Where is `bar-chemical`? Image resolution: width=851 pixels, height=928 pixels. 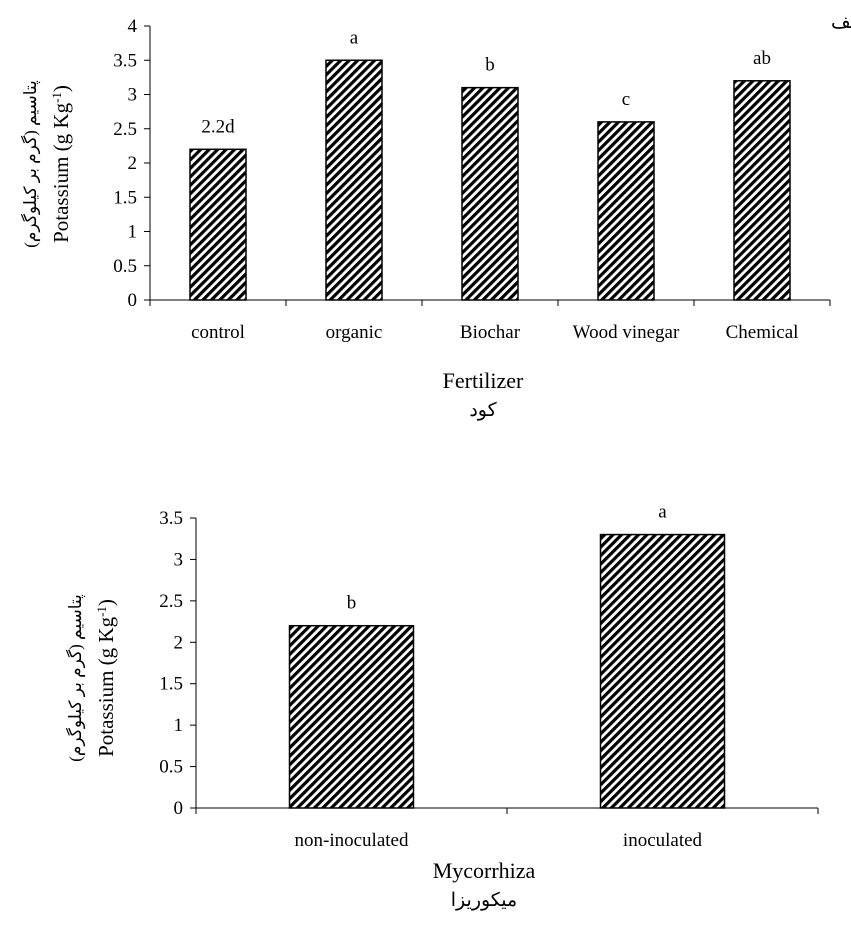
bar-chemical is located at coordinates (762, 190).